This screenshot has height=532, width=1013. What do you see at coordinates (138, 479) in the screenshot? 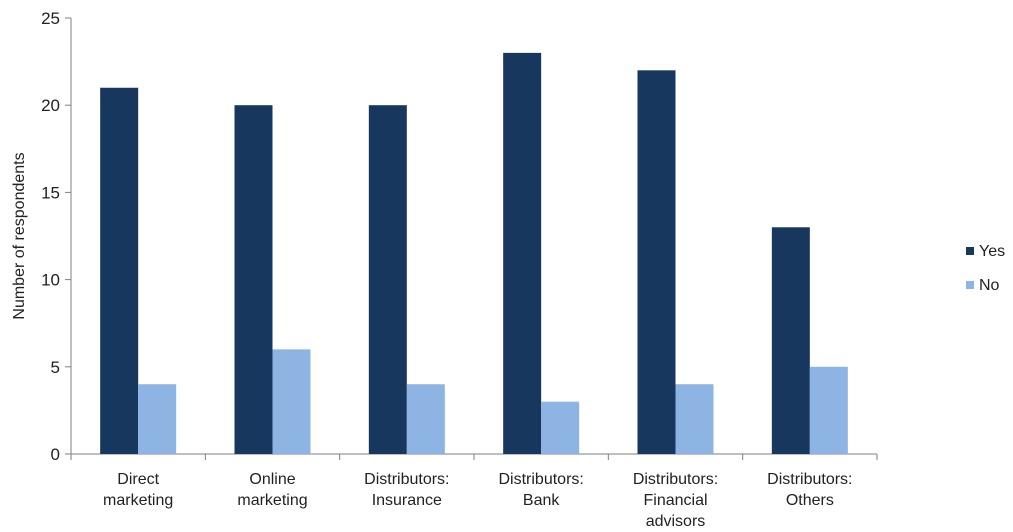
I see `x-category-label: Direct` at bounding box center [138, 479].